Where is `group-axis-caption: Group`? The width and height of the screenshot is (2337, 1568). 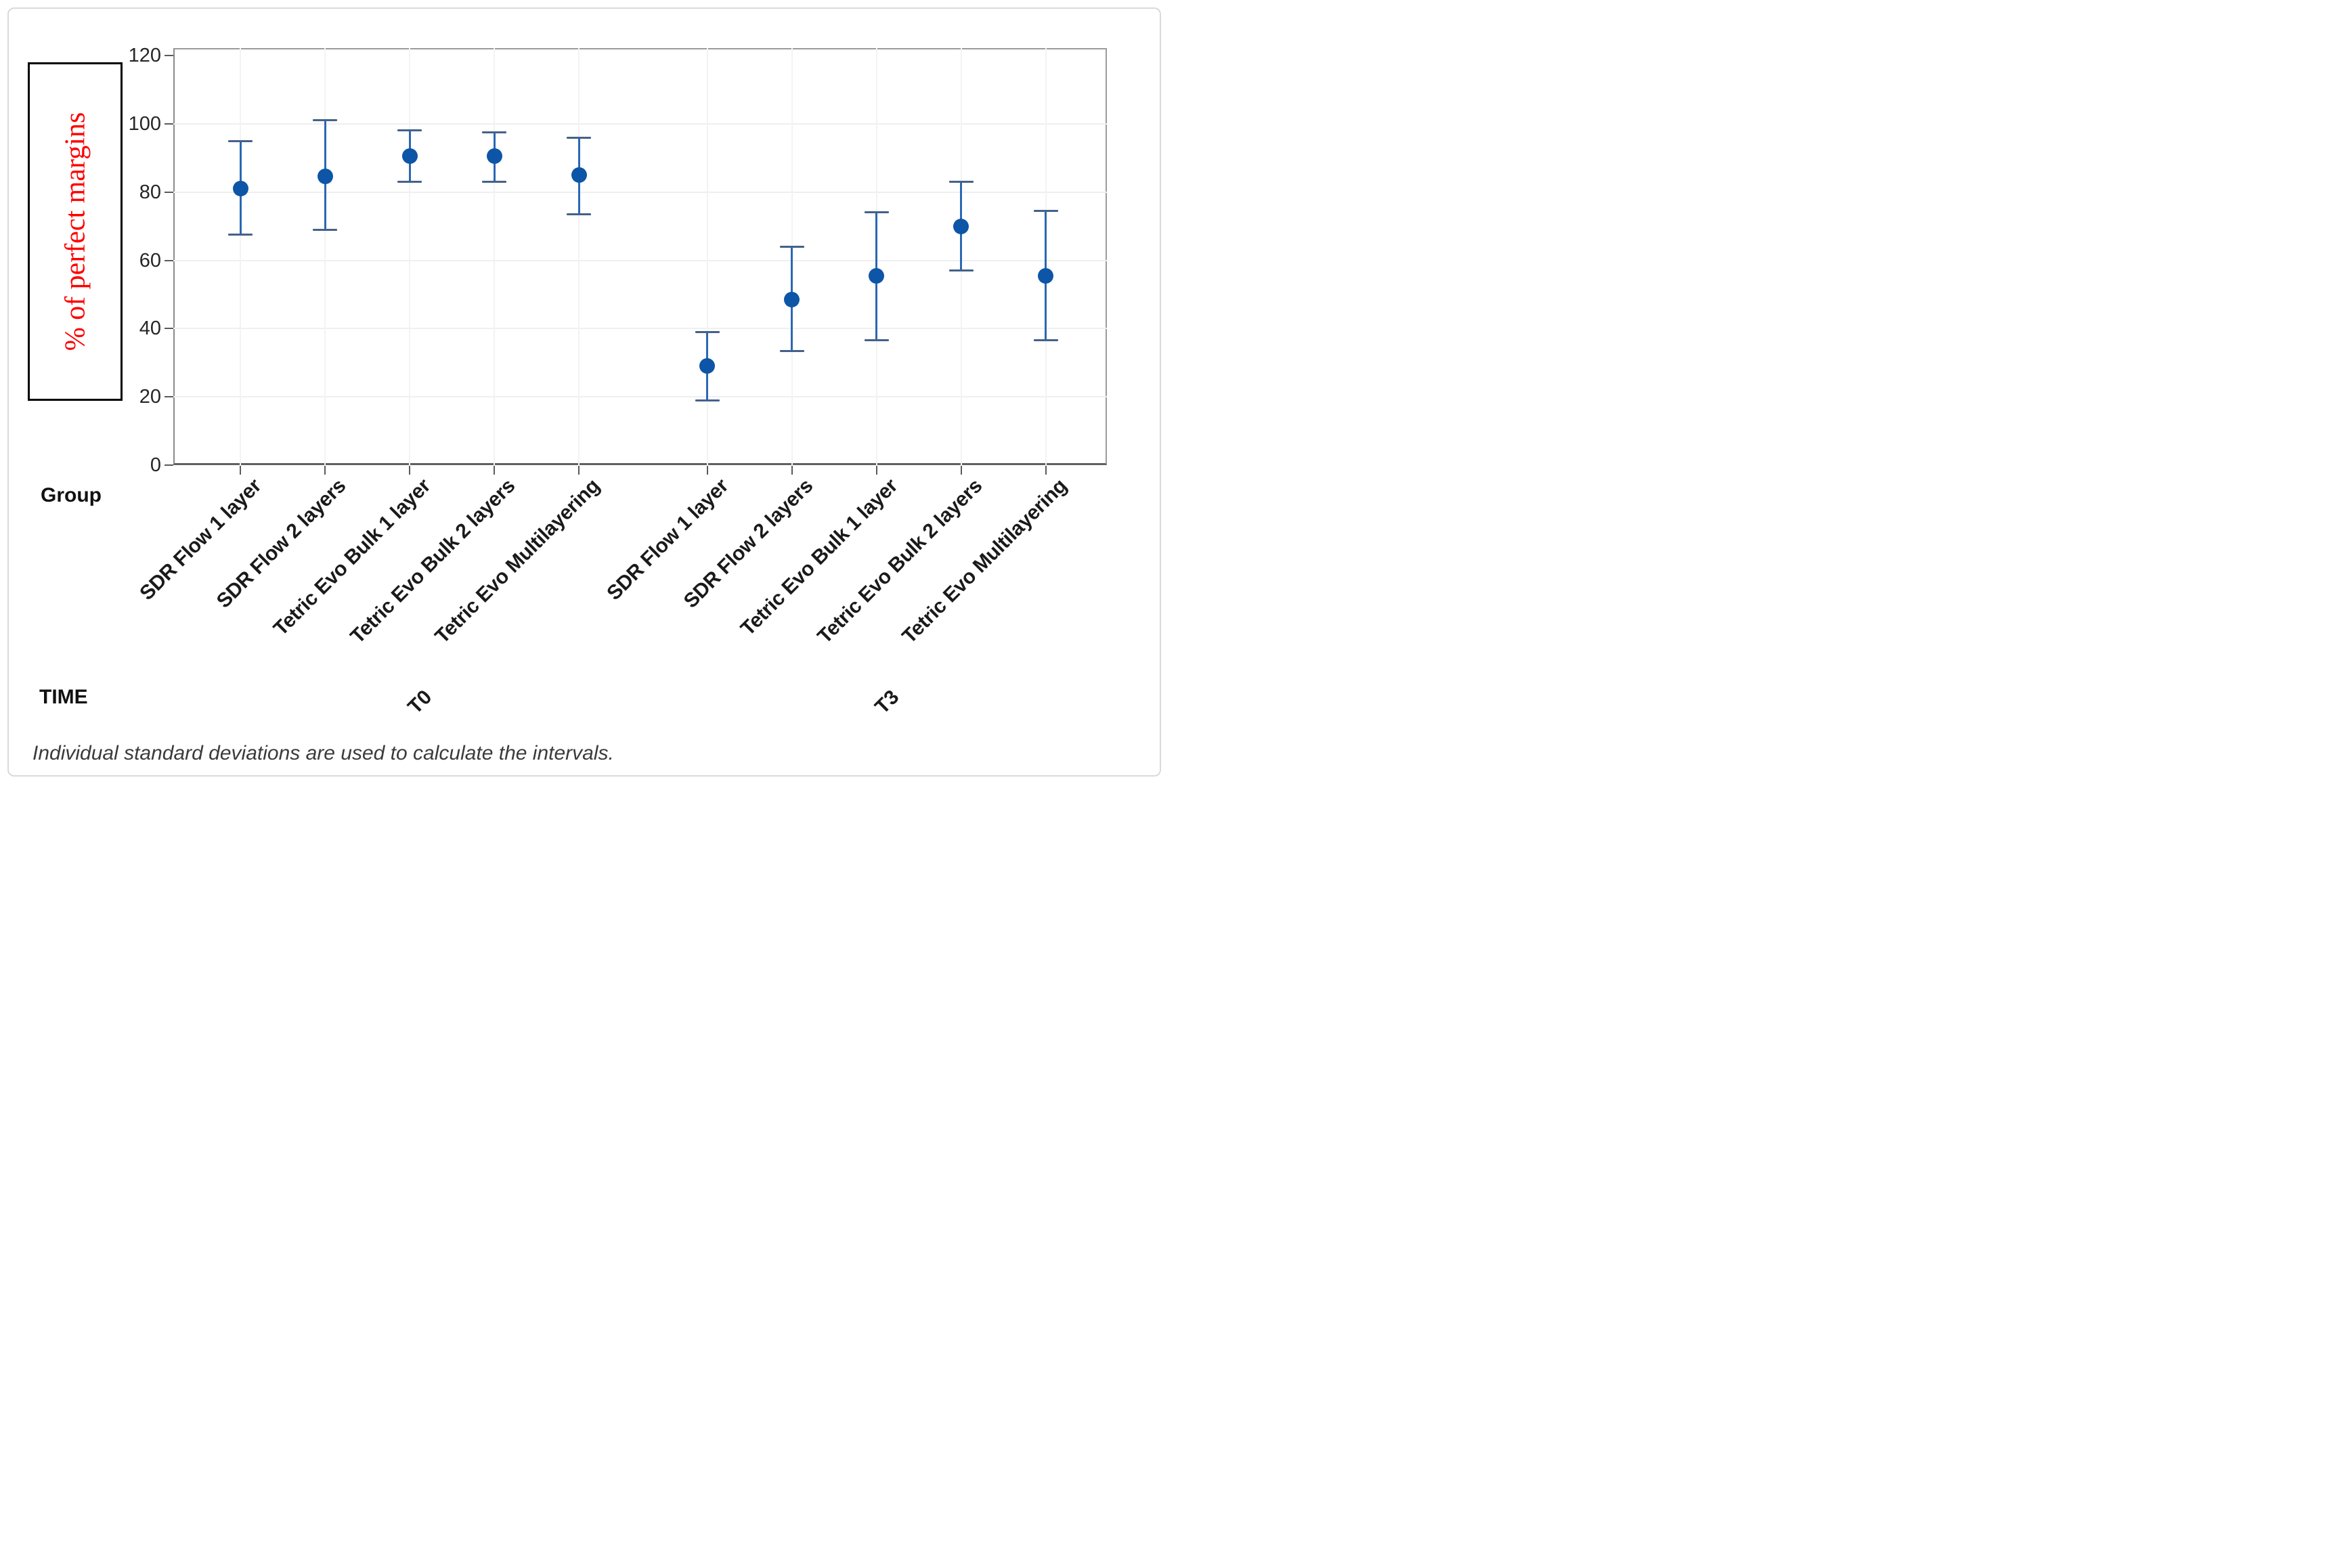 group-axis-caption: Group is located at coordinates (71, 495).